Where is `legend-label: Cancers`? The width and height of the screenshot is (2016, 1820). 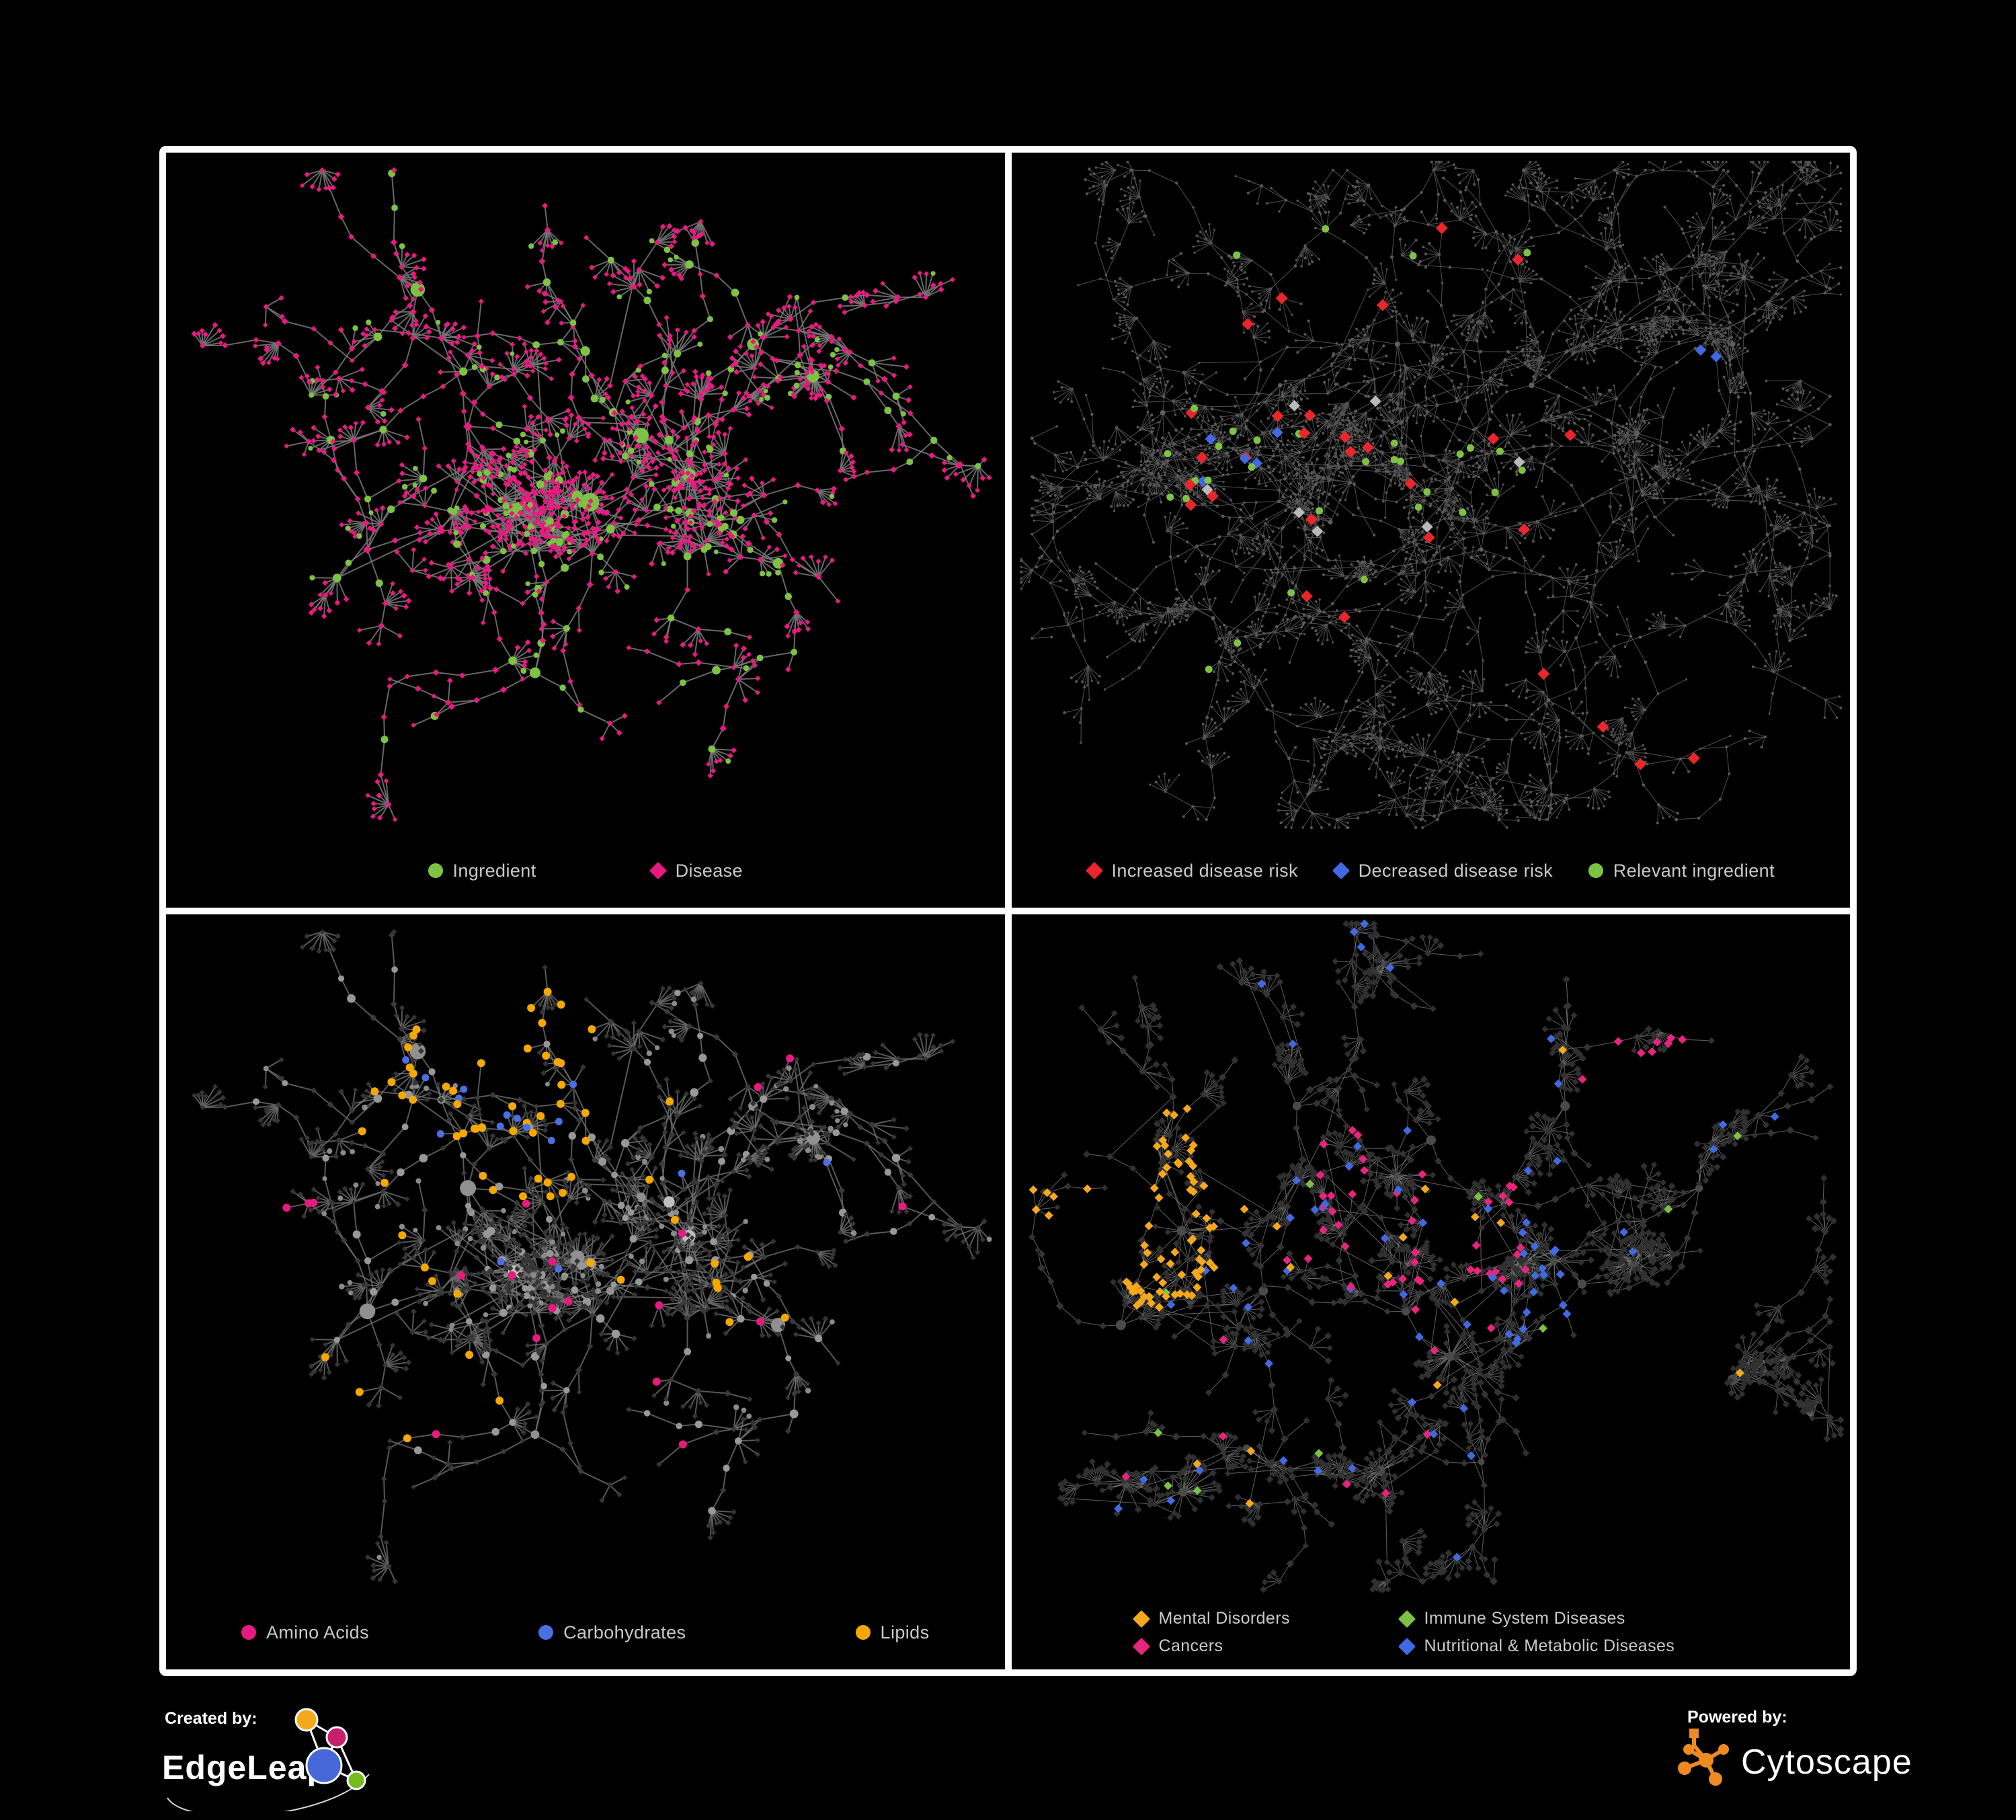
legend-label: Cancers is located at coordinates (1190, 1645).